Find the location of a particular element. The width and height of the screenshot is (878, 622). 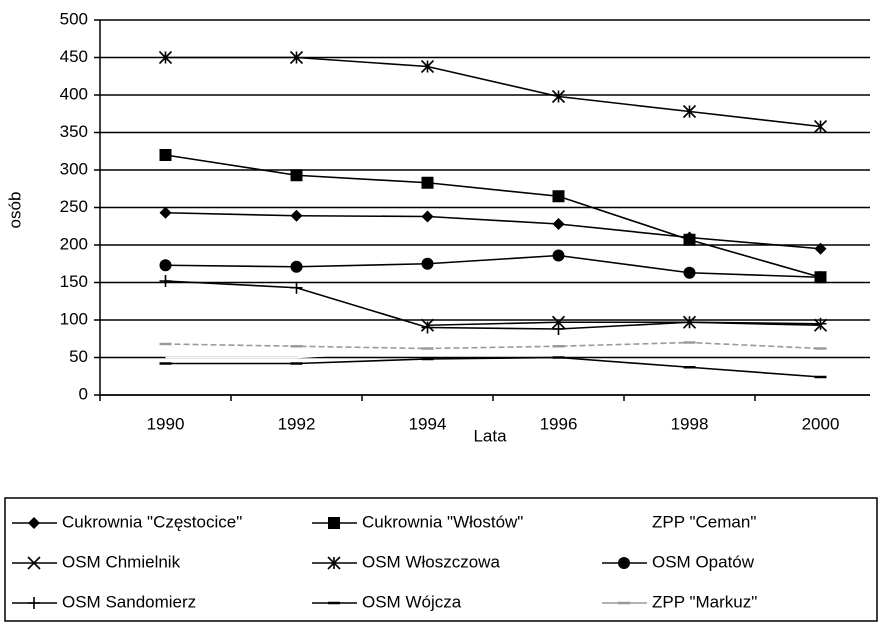

y-tick-label: 500 is located at coordinates (74, 18).